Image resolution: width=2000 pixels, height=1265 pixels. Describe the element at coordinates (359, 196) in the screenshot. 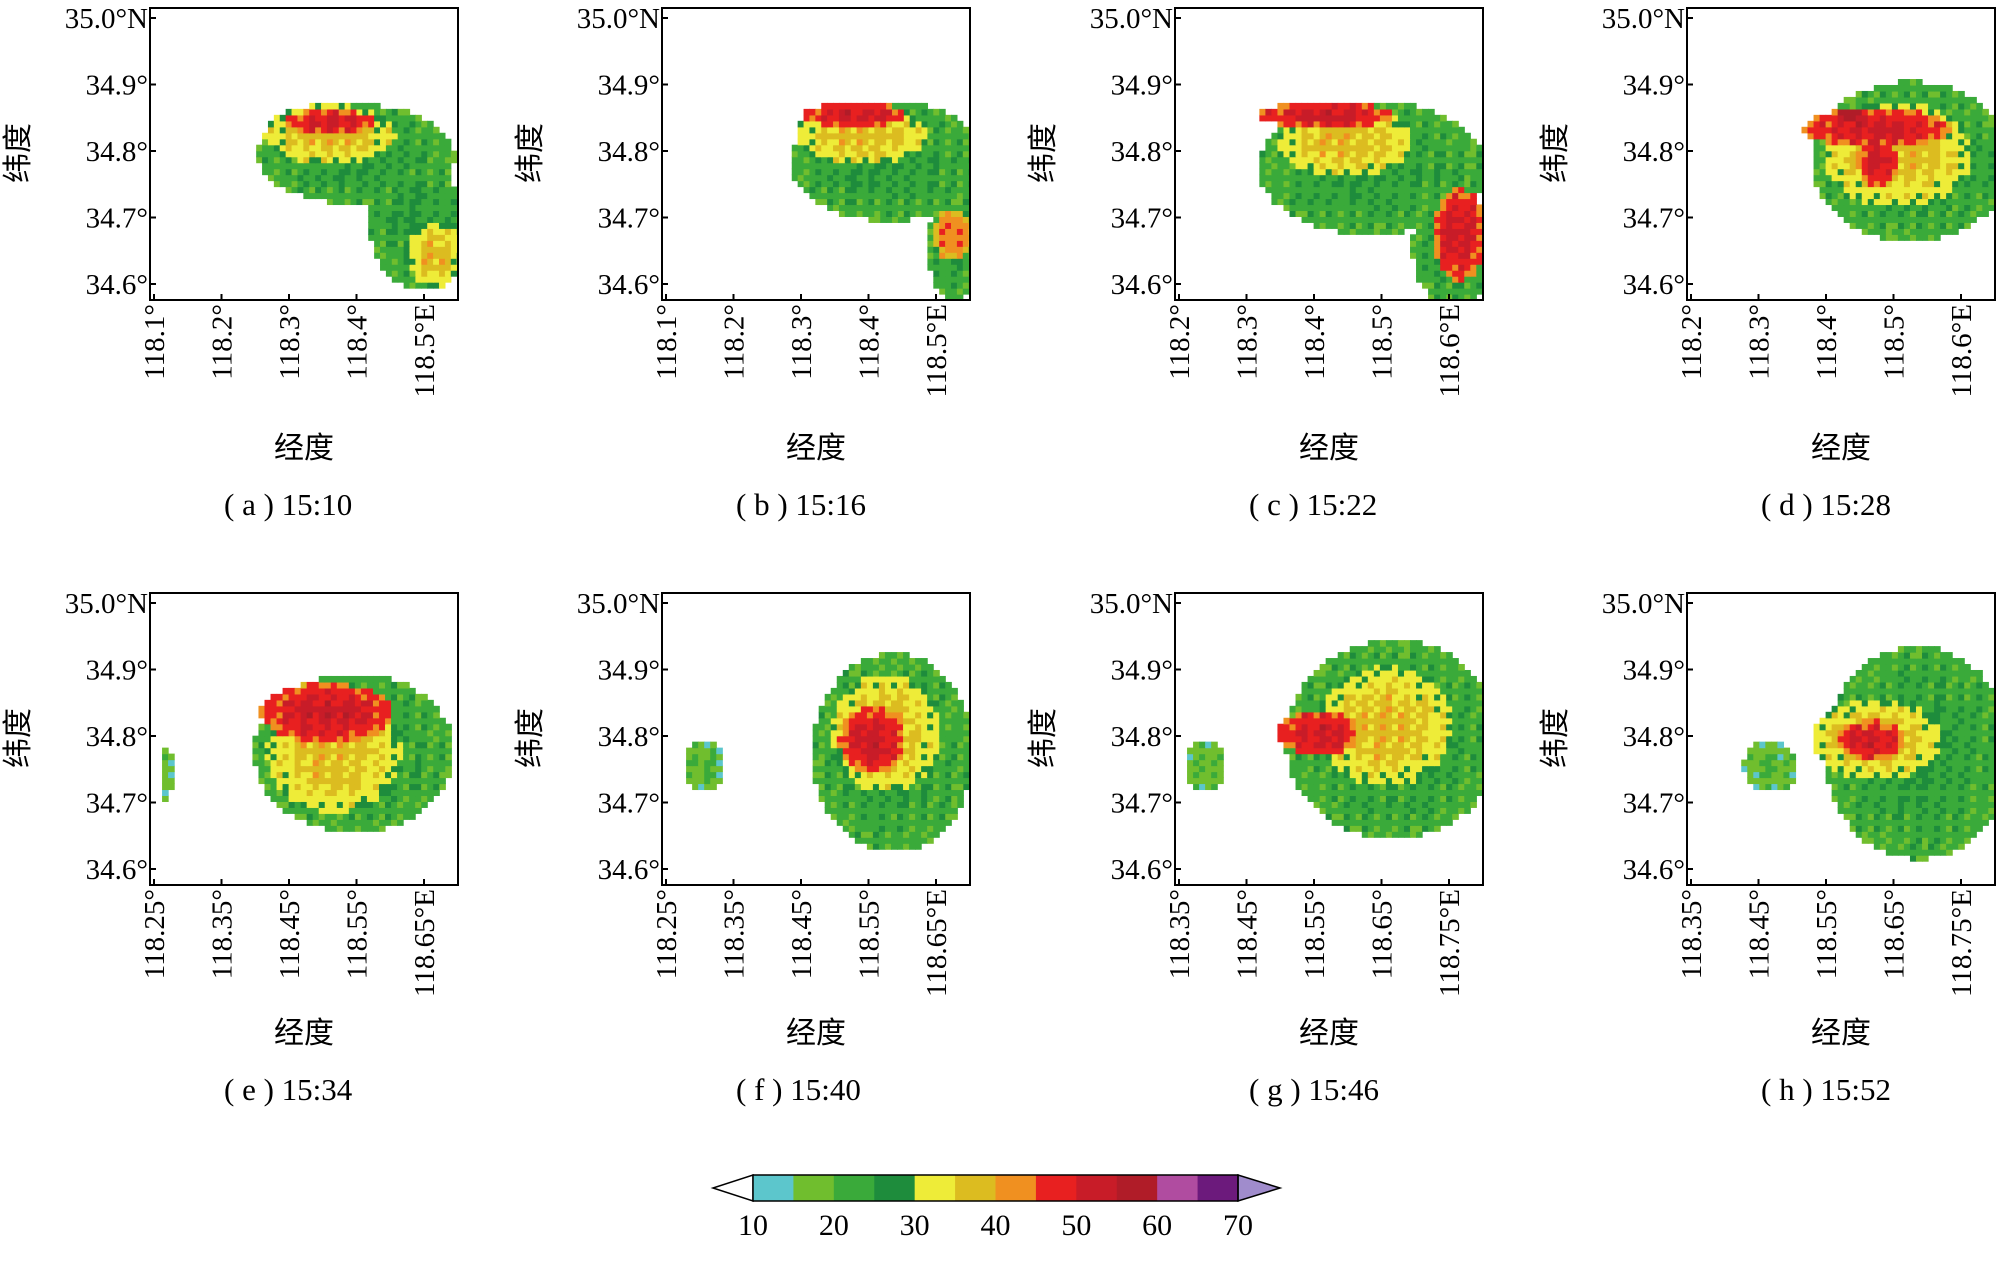

I see `heatmap-a` at that location.